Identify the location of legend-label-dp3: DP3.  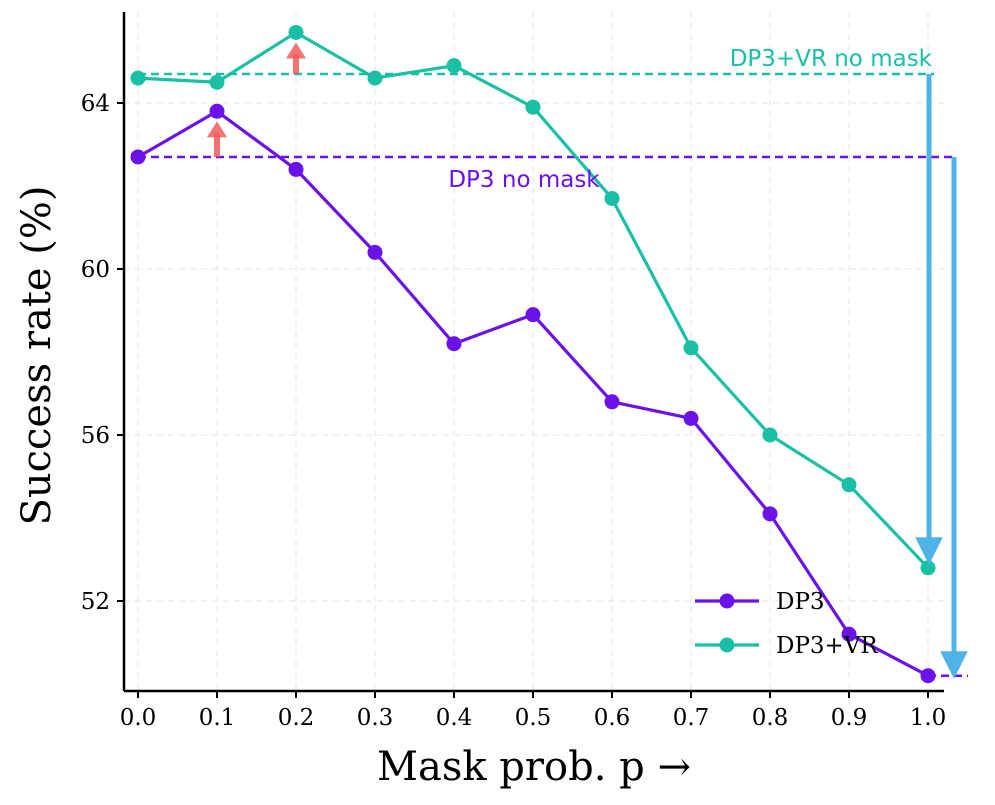
(800, 602).